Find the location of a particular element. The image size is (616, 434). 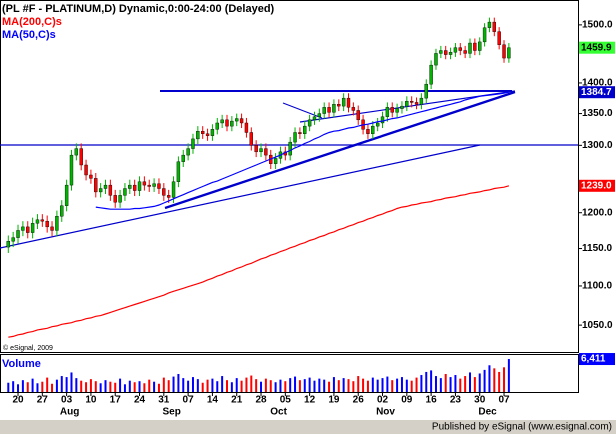

ma50-value-box is located at coordinates (597, 92).